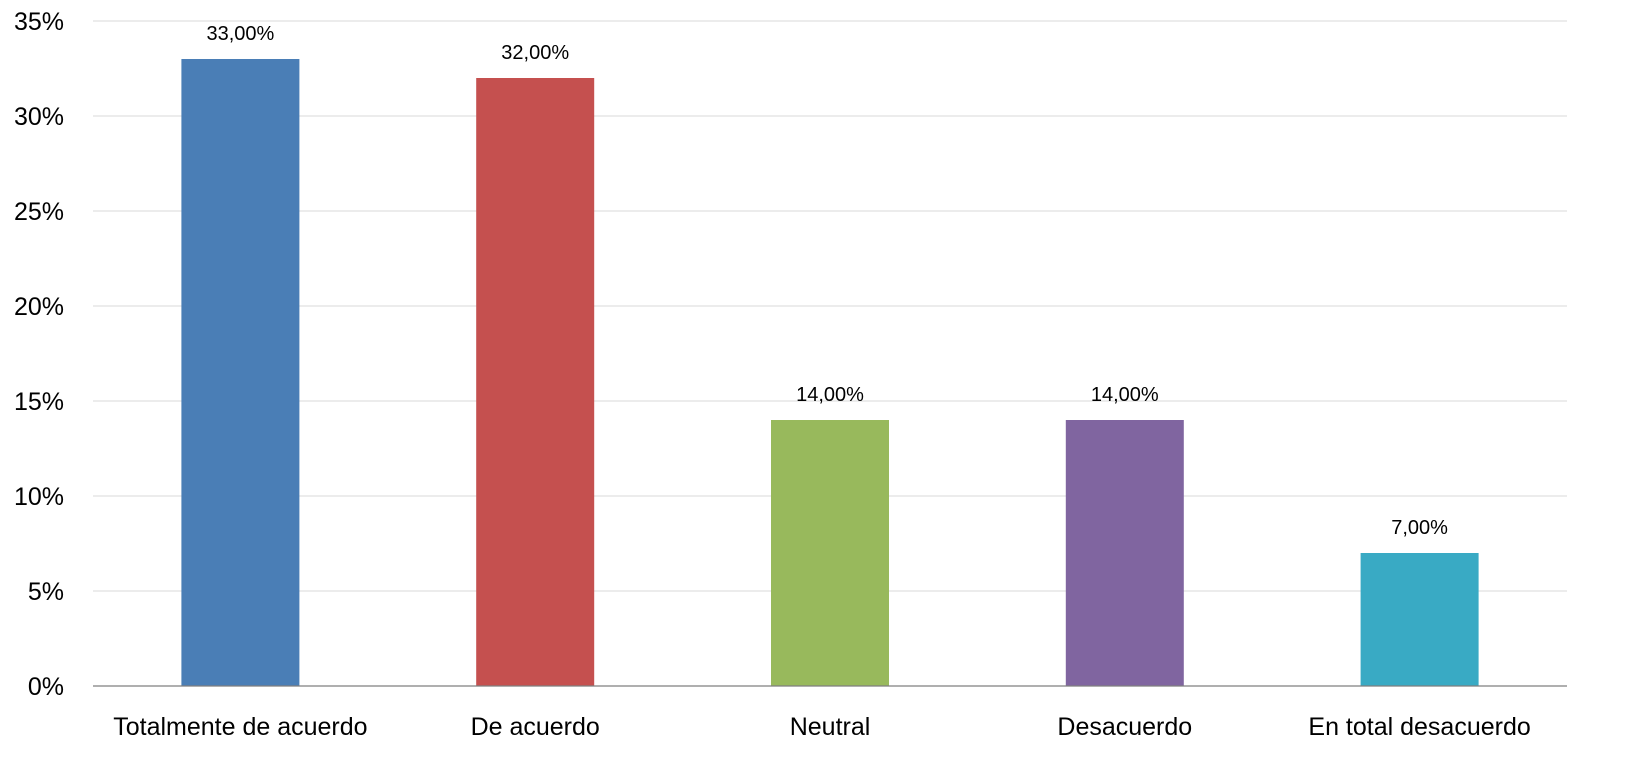 The width and height of the screenshot is (1627, 773). What do you see at coordinates (39, 497) in the screenshot?
I see `y-tick-label: 10%` at bounding box center [39, 497].